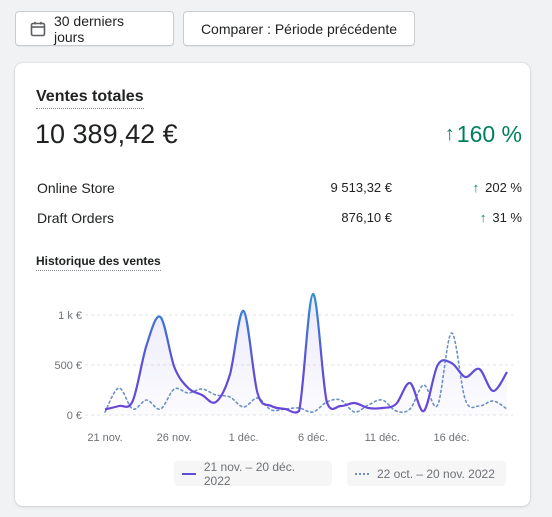 The height and width of the screenshot is (517, 552). I want to click on date-range-button: 30 derniers jours, so click(94, 28).